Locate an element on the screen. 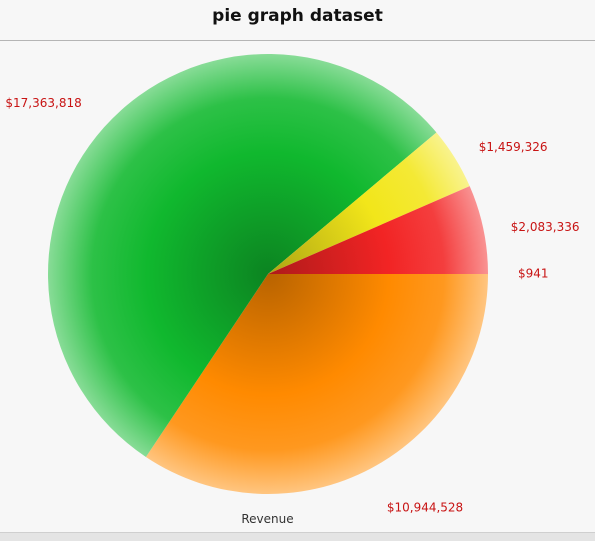 The image size is (595, 541). pie-slice-label-4: $2,083,336 is located at coordinates (545, 227).